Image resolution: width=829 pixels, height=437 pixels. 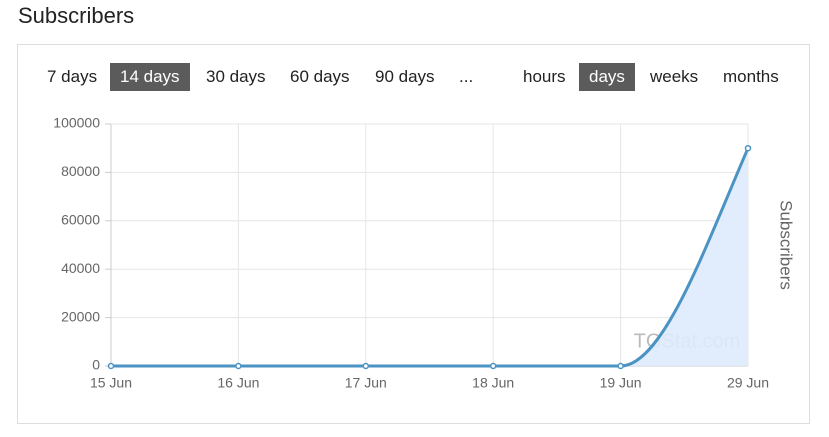 I want to click on page-title: Subscribers, so click(x=76, y=15).